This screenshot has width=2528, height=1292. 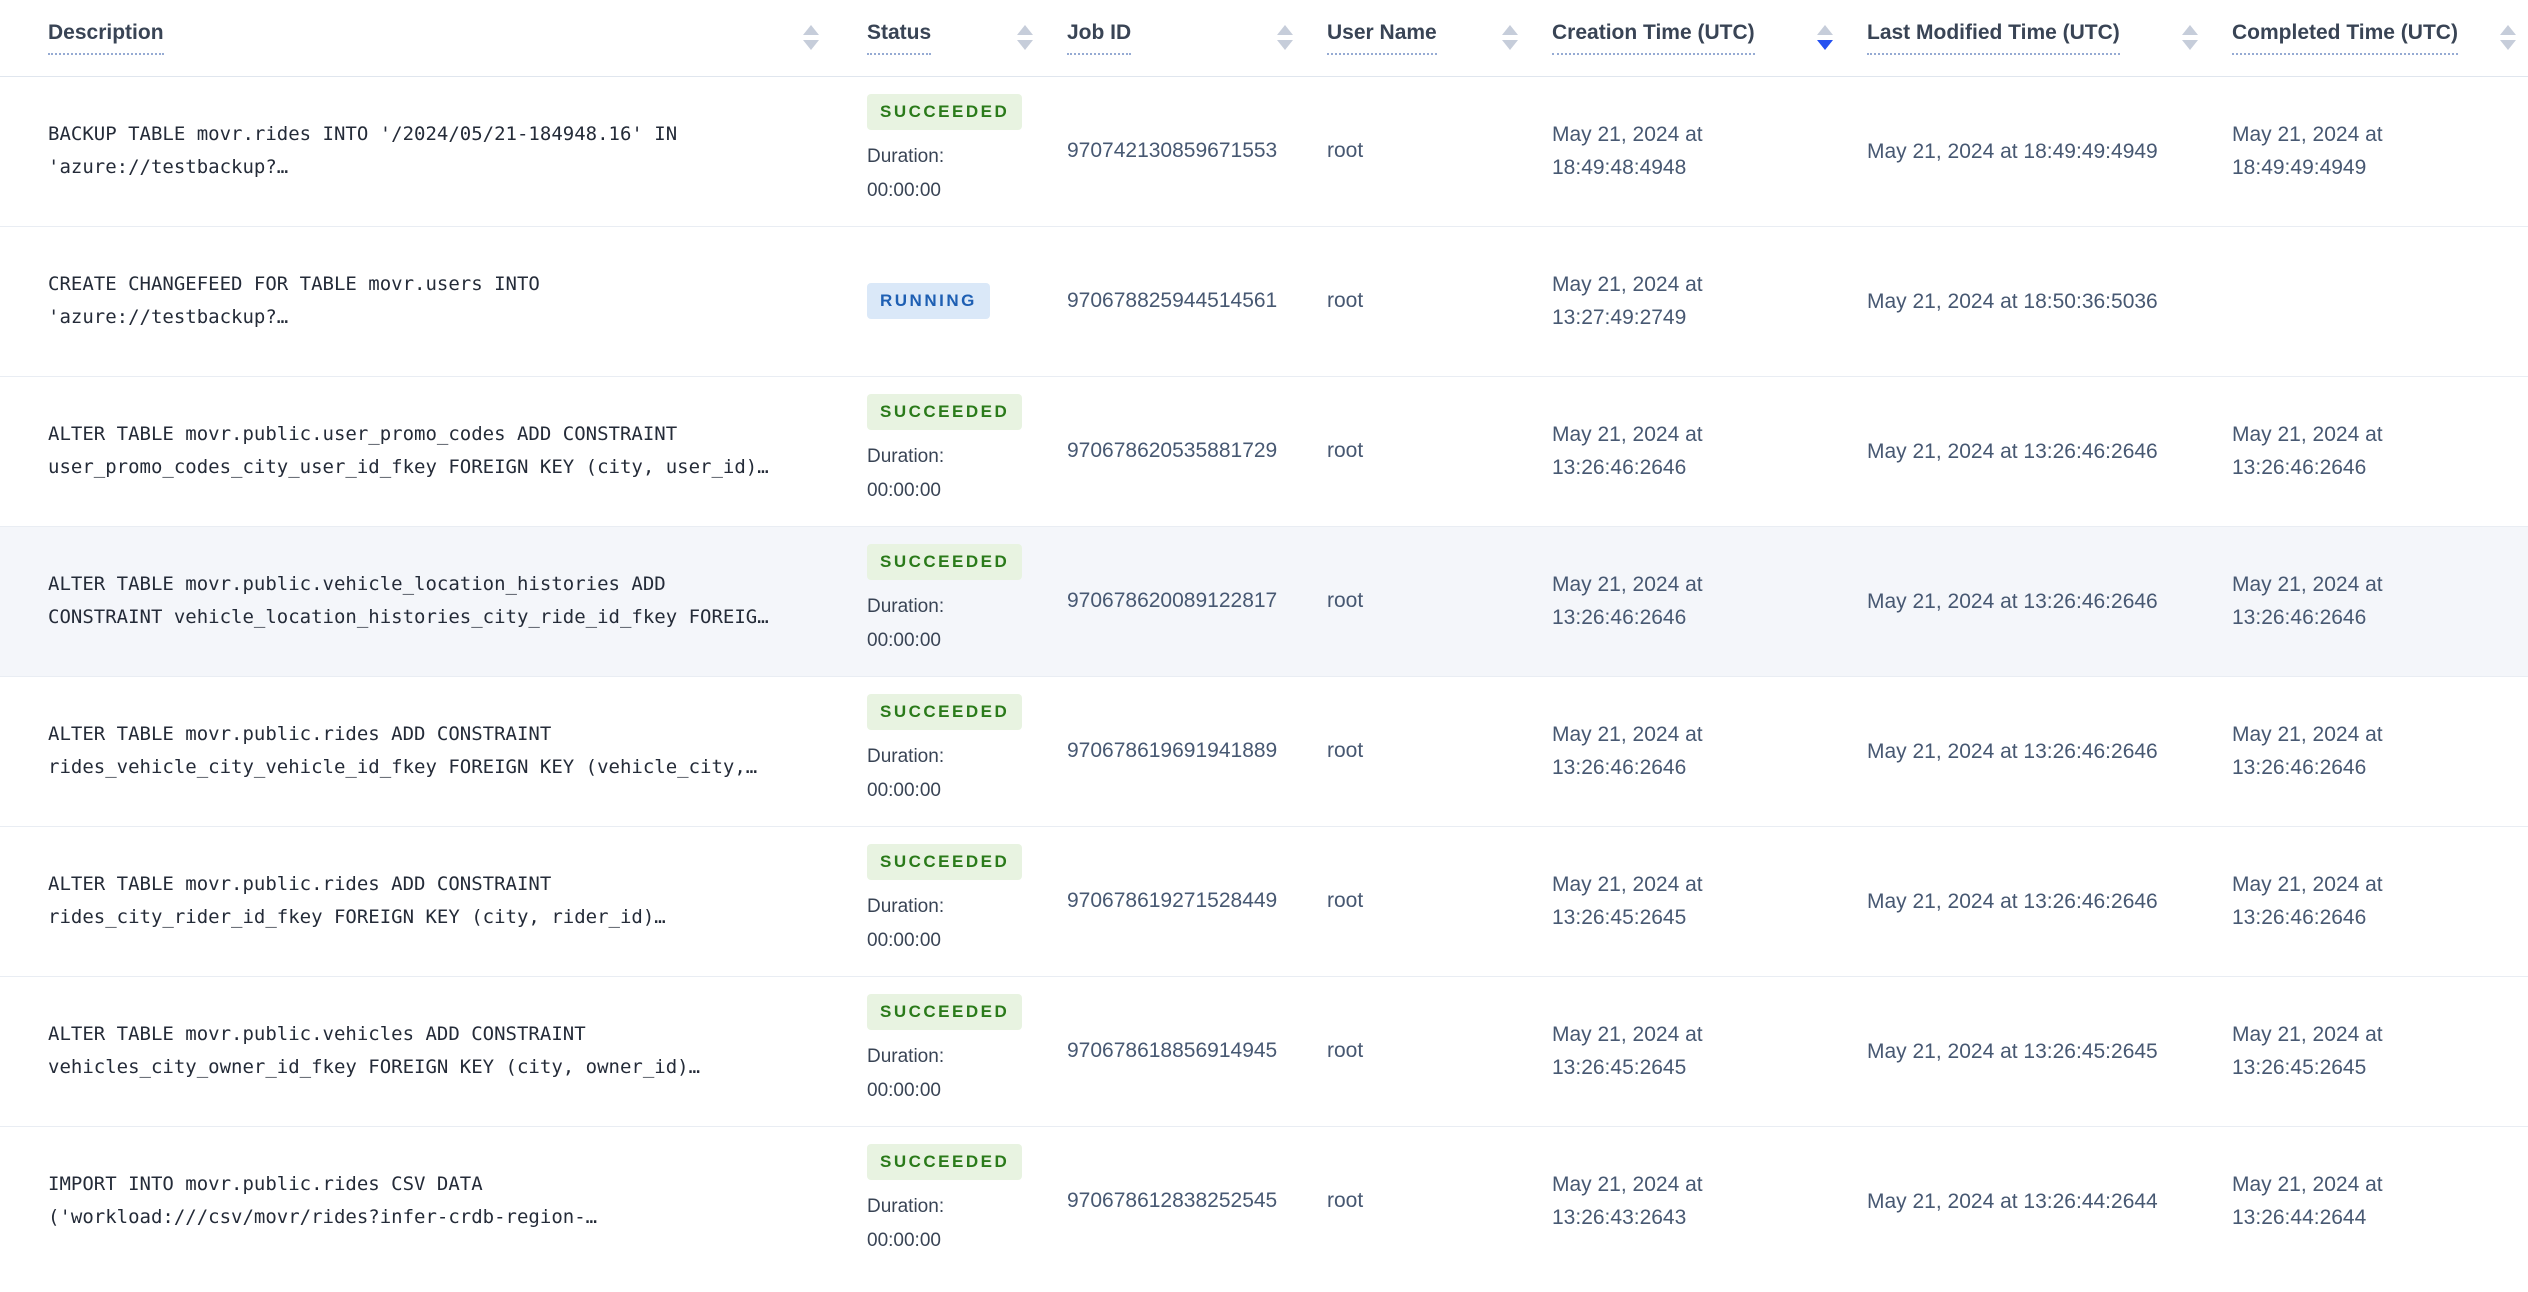 I want to click on table-header: Description Status Job ID User Name, so click(x=1264, y=38).